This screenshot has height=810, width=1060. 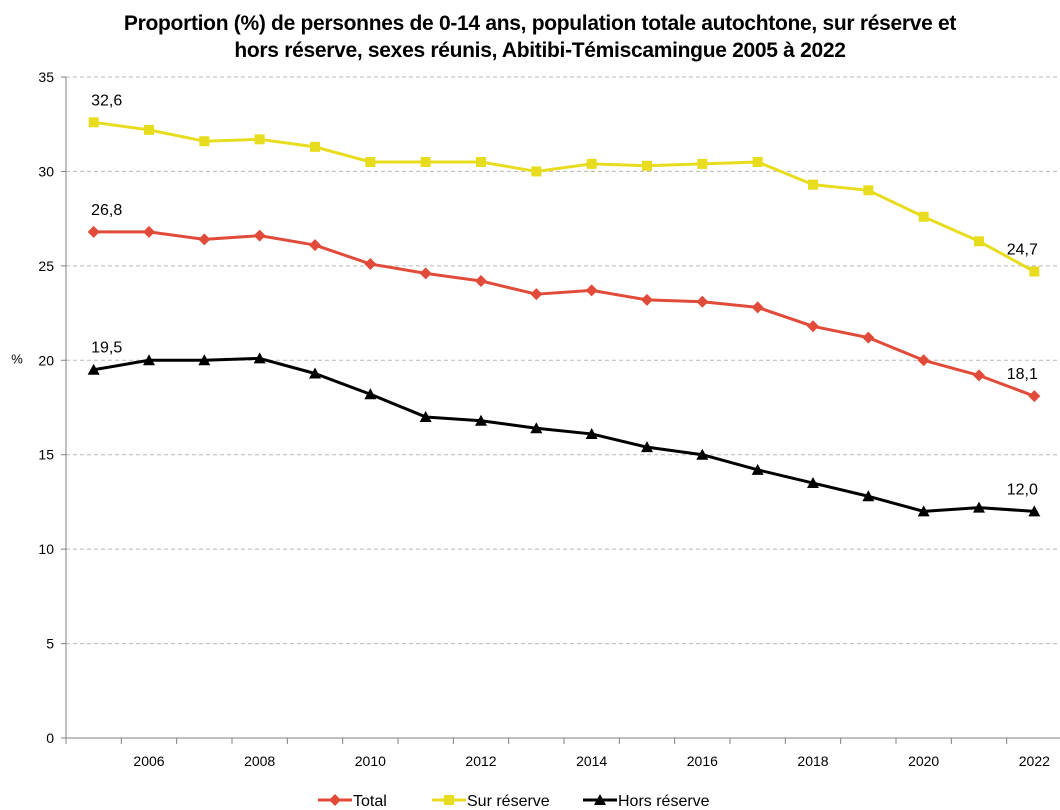 I want to click on legend-marker-total, so click(x=335, y=800).